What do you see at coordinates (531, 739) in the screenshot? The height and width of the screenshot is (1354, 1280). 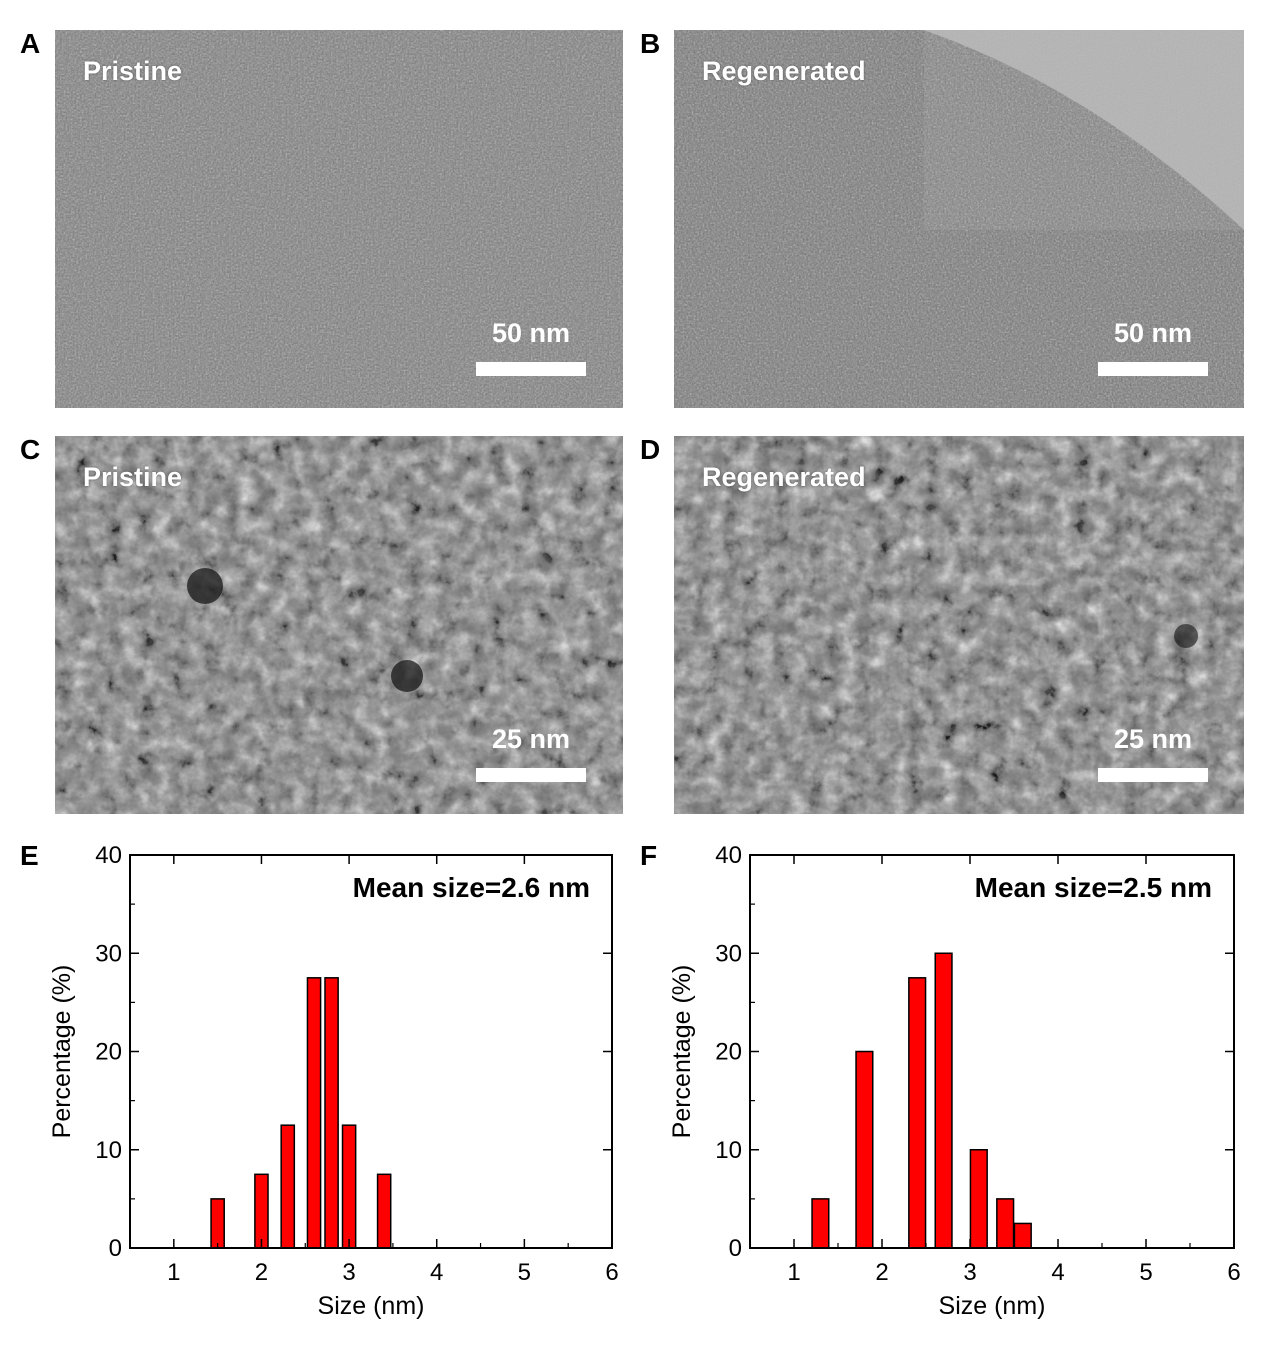 I see `scale-text-c: 25 nm` at bounding box center [531, 739].